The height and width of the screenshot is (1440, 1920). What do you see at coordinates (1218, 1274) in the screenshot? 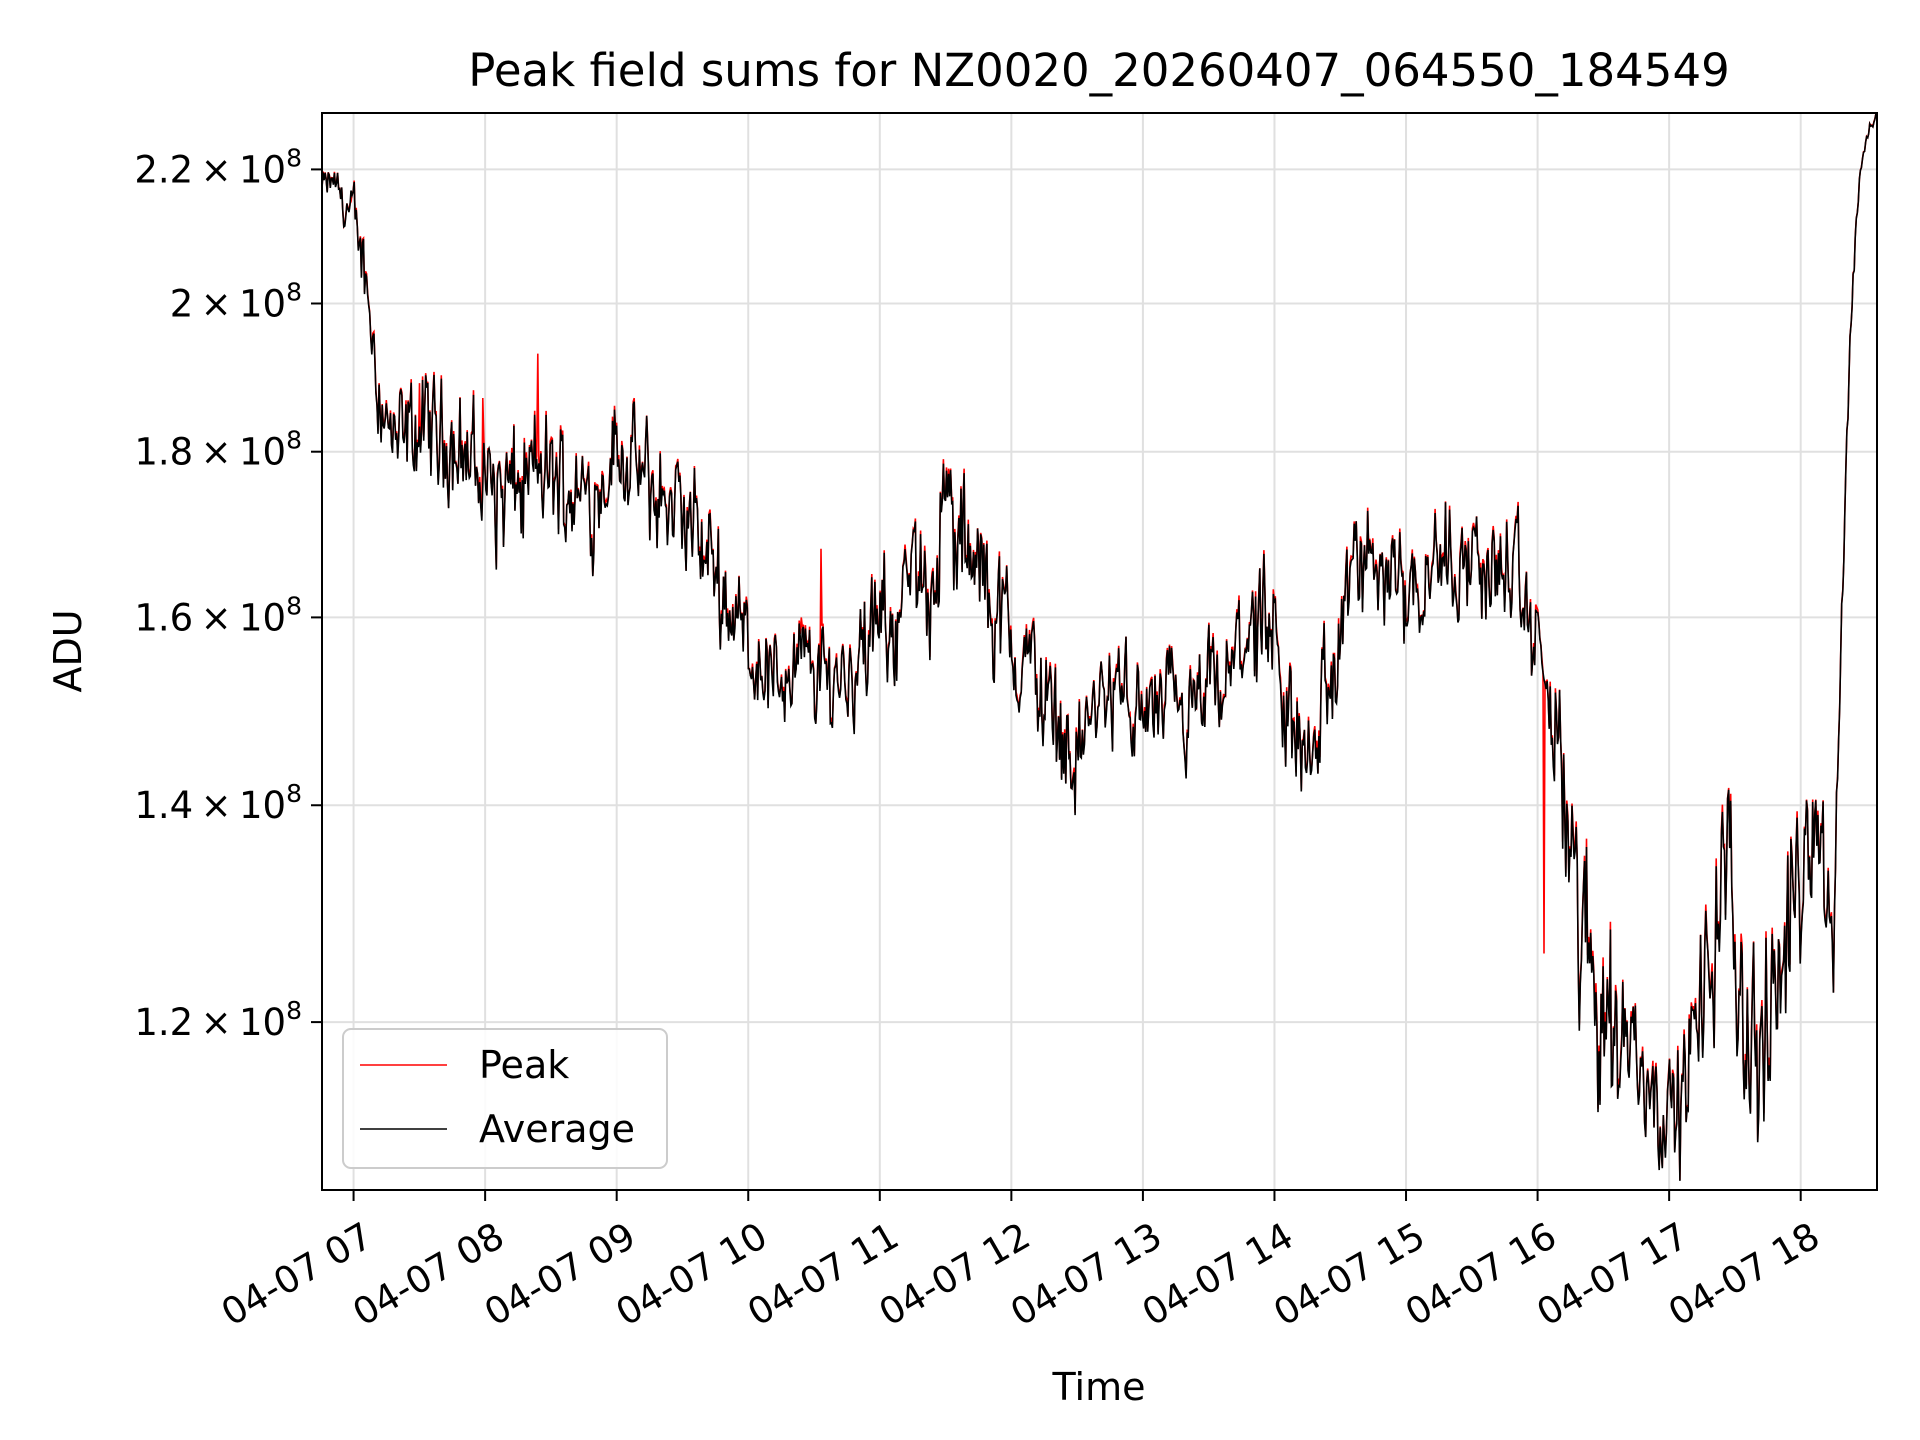
I see `x-tick-label: 04-07 14` at bounding box center [1218, 1274].